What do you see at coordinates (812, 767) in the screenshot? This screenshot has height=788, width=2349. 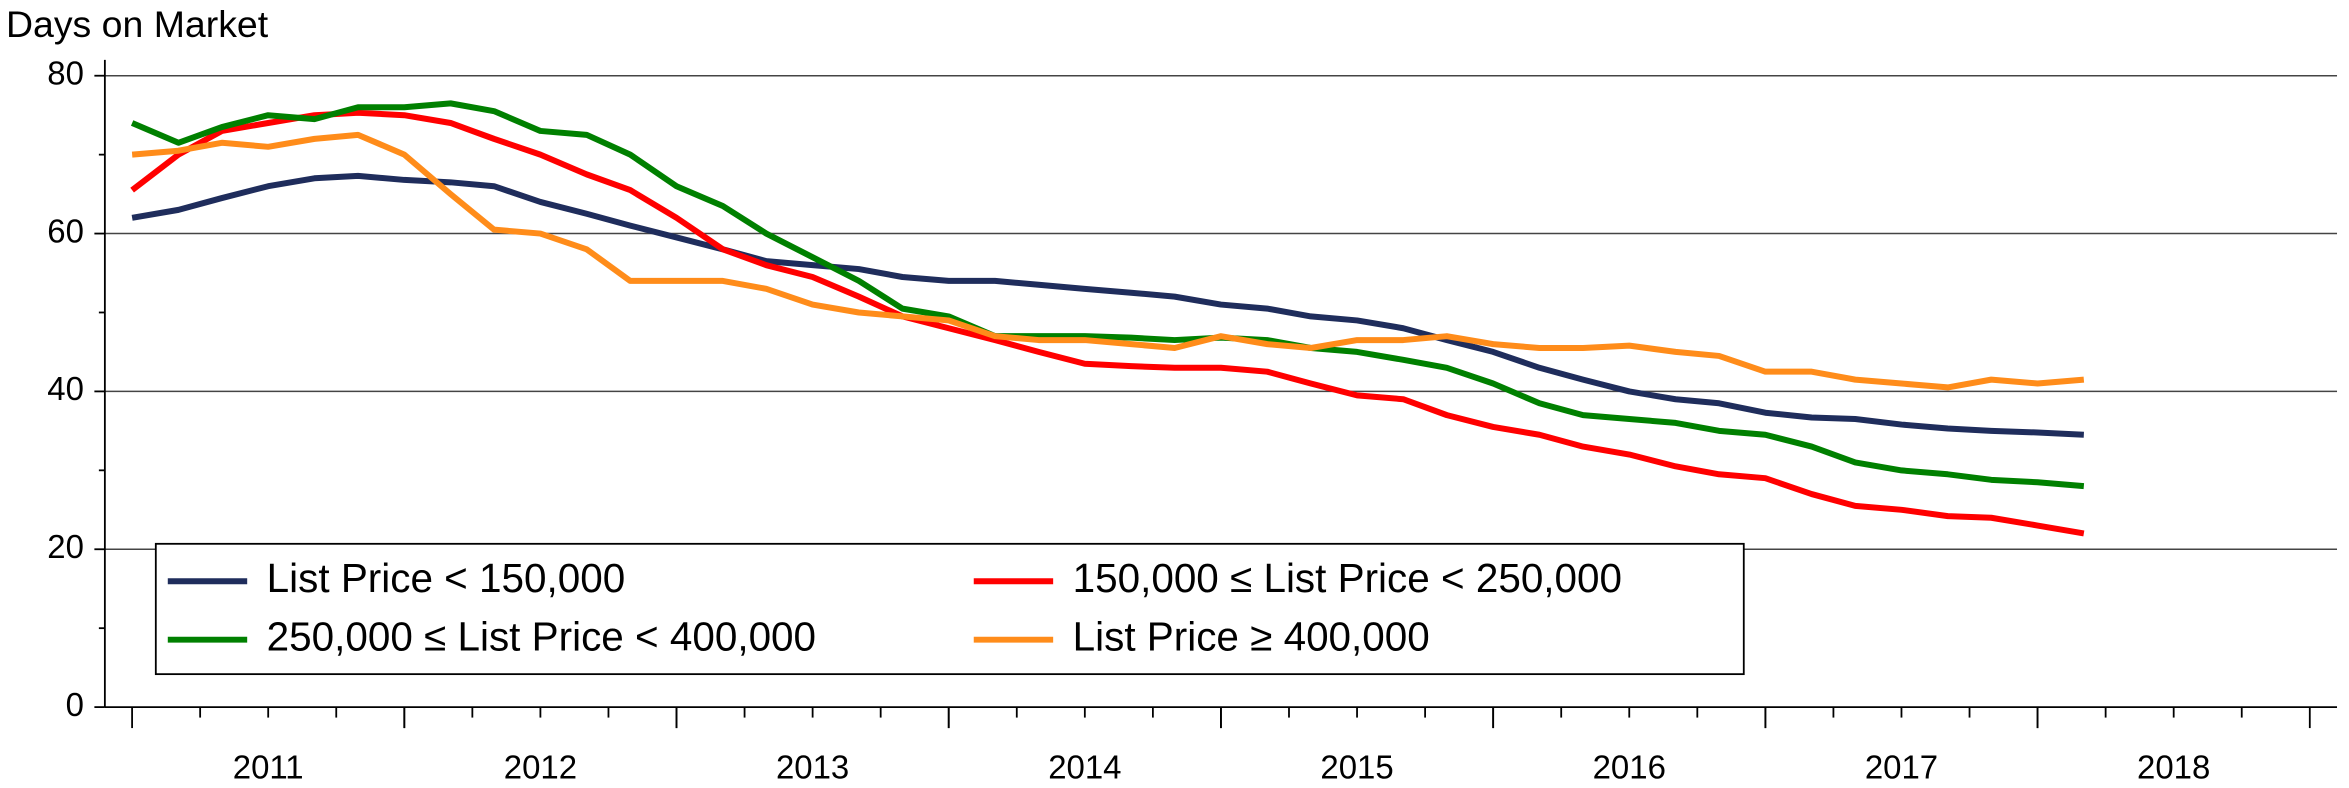 I see `x-tick-label: 2013` at bounding box center [812, 767].